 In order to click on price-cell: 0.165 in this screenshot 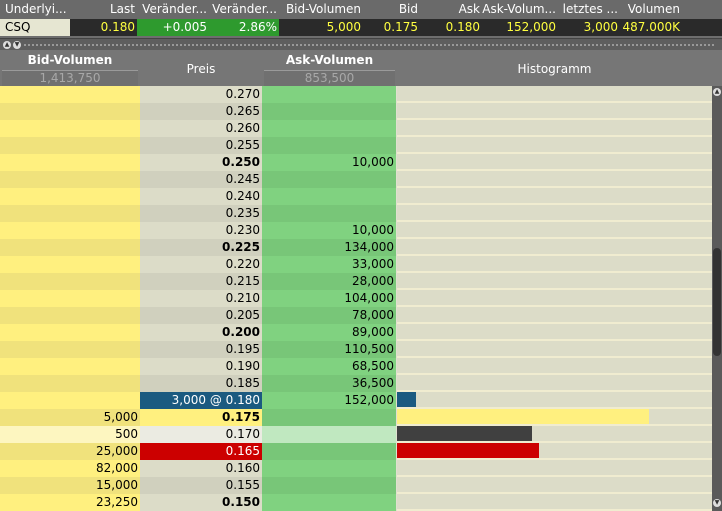, I will do `click(201, 451)`.